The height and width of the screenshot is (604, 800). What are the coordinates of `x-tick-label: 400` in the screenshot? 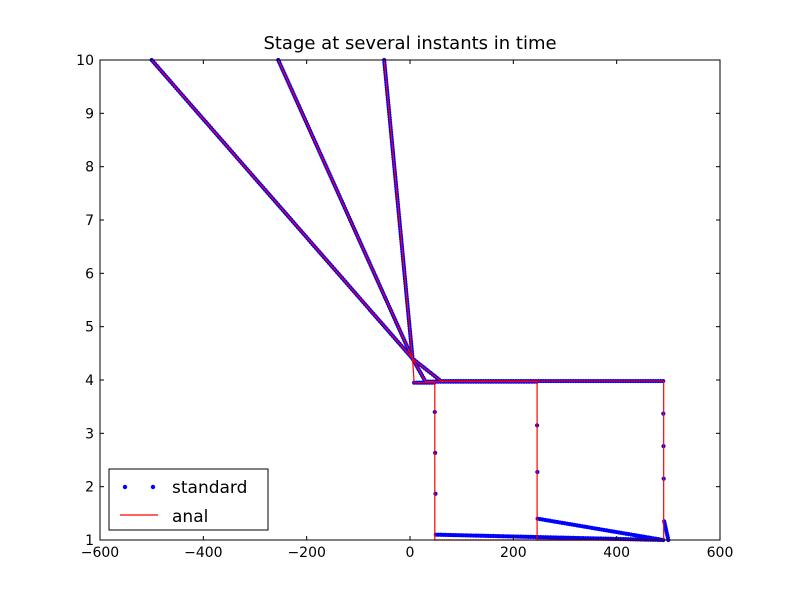 It's located at (616, 553).